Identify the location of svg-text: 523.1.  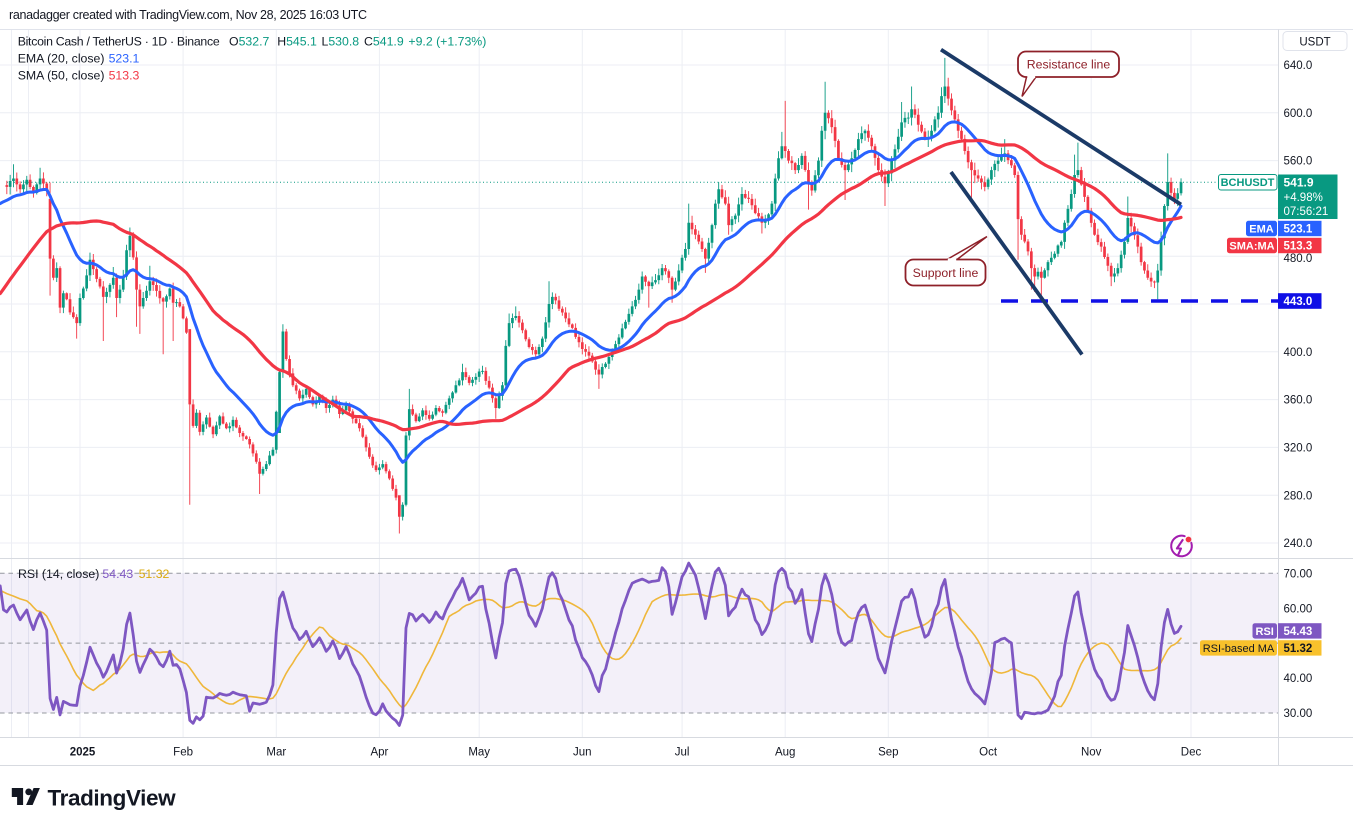
(1298, 229).